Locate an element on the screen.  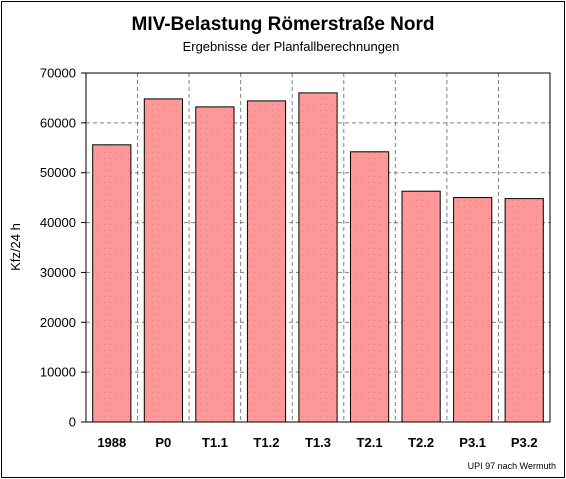
y-tick-label: 30000 is located at coordinates (58, 272).